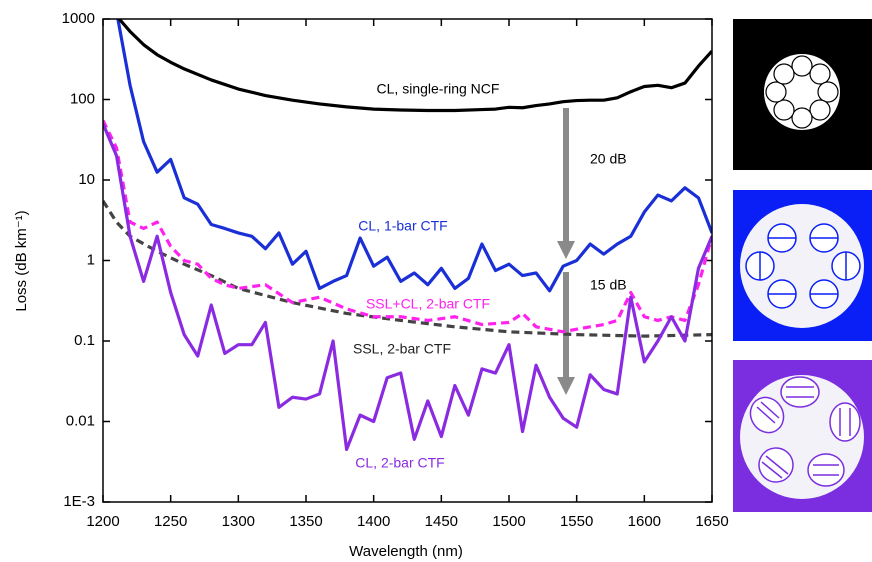 The image size is (872, 562). What do you see at coordinates (508, 521) in the screenshot?
I see `x-tick-label: 1500` at bounding box center [508, 521].